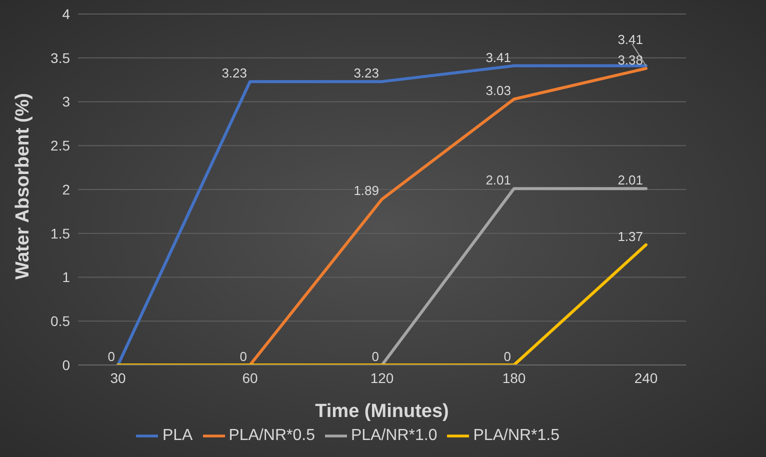  What do you see at coordinates (177, 435) in the screenshot?
I see `legend-label: PLA` at bounding box center [177, 435].